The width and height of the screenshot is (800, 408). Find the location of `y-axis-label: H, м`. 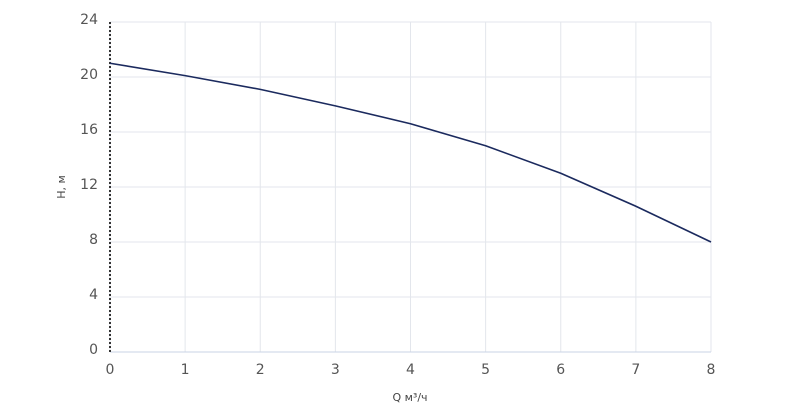

y-axis-label: H, м is located at coordinates (61, 187).